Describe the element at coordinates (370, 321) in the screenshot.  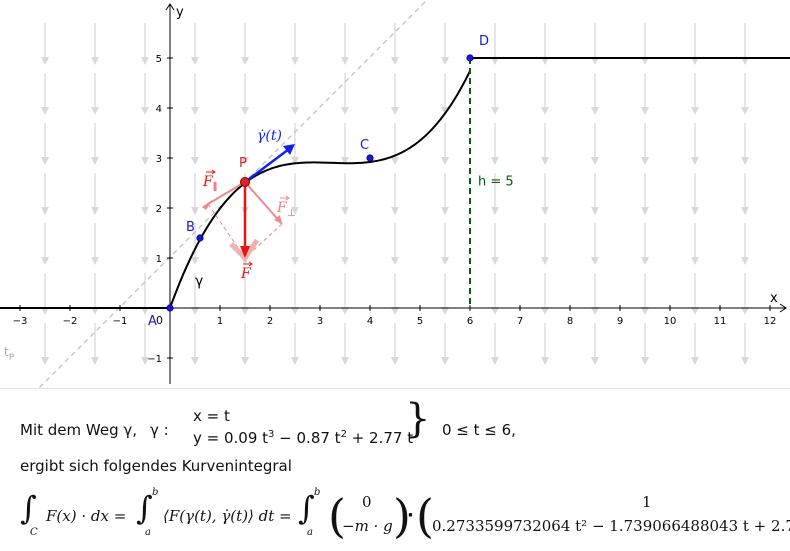
I see `x-tick-label: 4` at that location.